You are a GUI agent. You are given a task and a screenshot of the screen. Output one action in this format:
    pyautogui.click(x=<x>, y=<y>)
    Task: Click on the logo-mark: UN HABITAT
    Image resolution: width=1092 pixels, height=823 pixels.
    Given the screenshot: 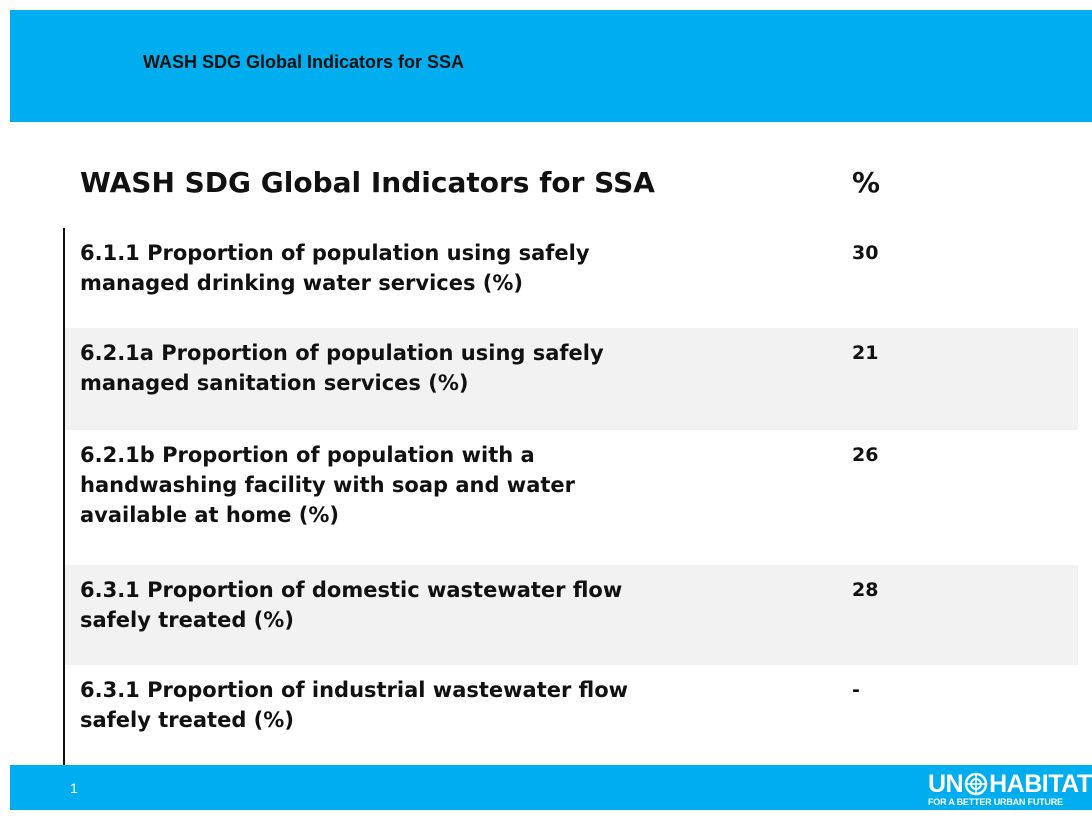 What is the action you would take?
    pyautogui.click(x=1010, y=784)
    